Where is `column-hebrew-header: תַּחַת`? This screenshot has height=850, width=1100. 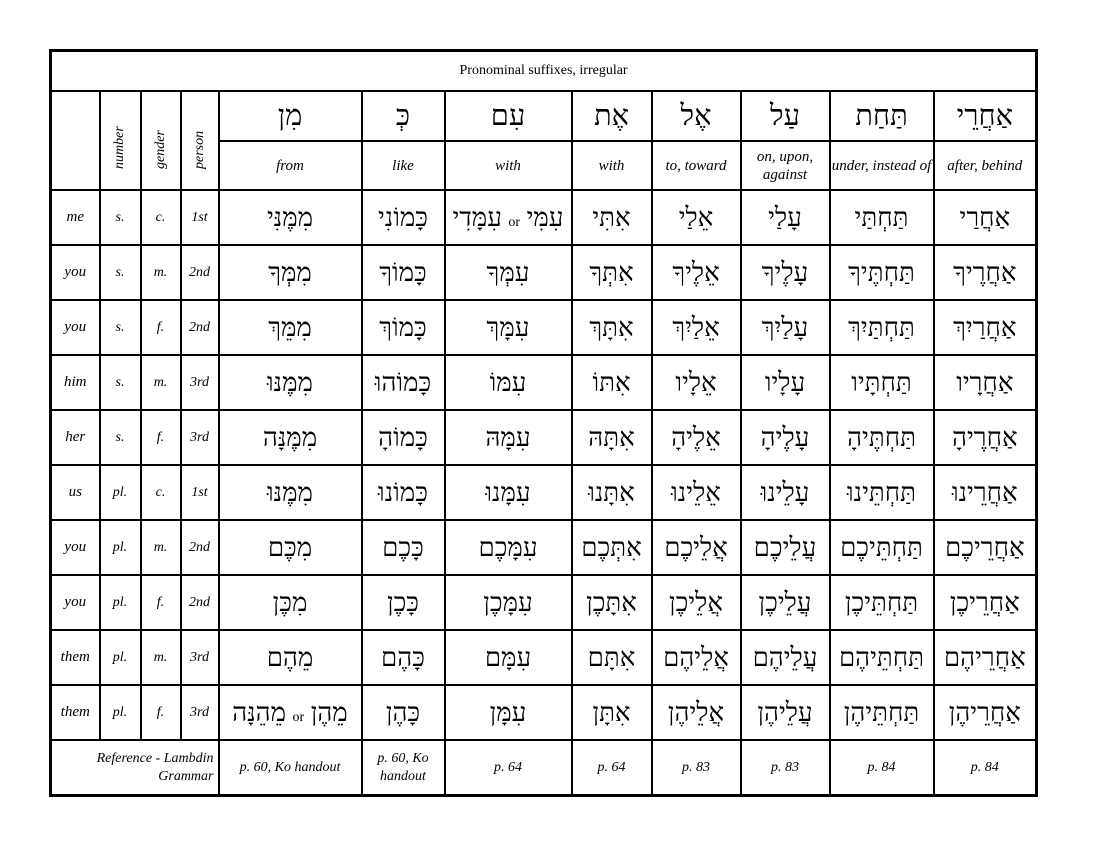
column-hebrew-header: תַּחַת is located at coordinates (881, 116).